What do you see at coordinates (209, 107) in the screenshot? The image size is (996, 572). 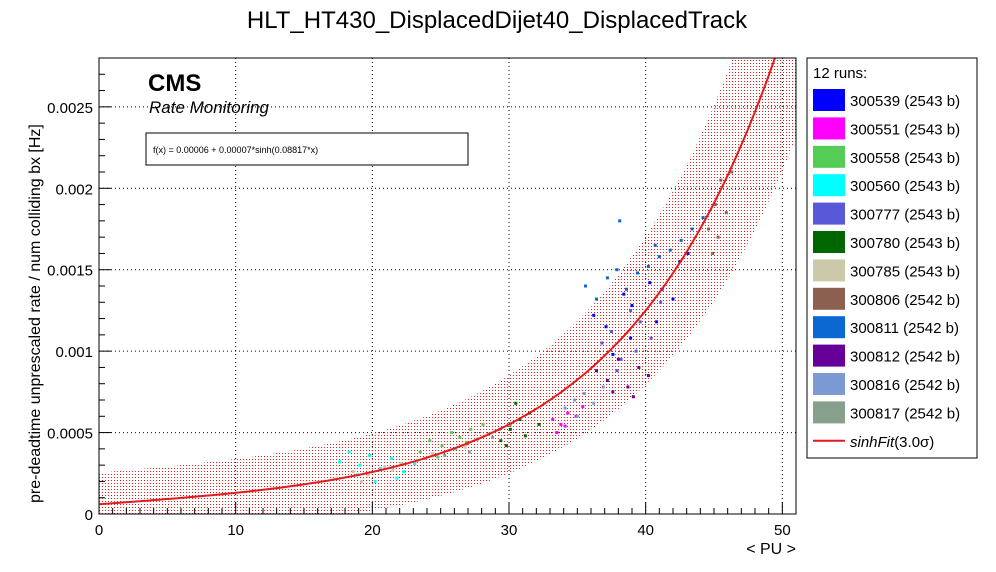 I see `rate-monitoring-label: Rate Monitoring` at bounding box center [209, 107].